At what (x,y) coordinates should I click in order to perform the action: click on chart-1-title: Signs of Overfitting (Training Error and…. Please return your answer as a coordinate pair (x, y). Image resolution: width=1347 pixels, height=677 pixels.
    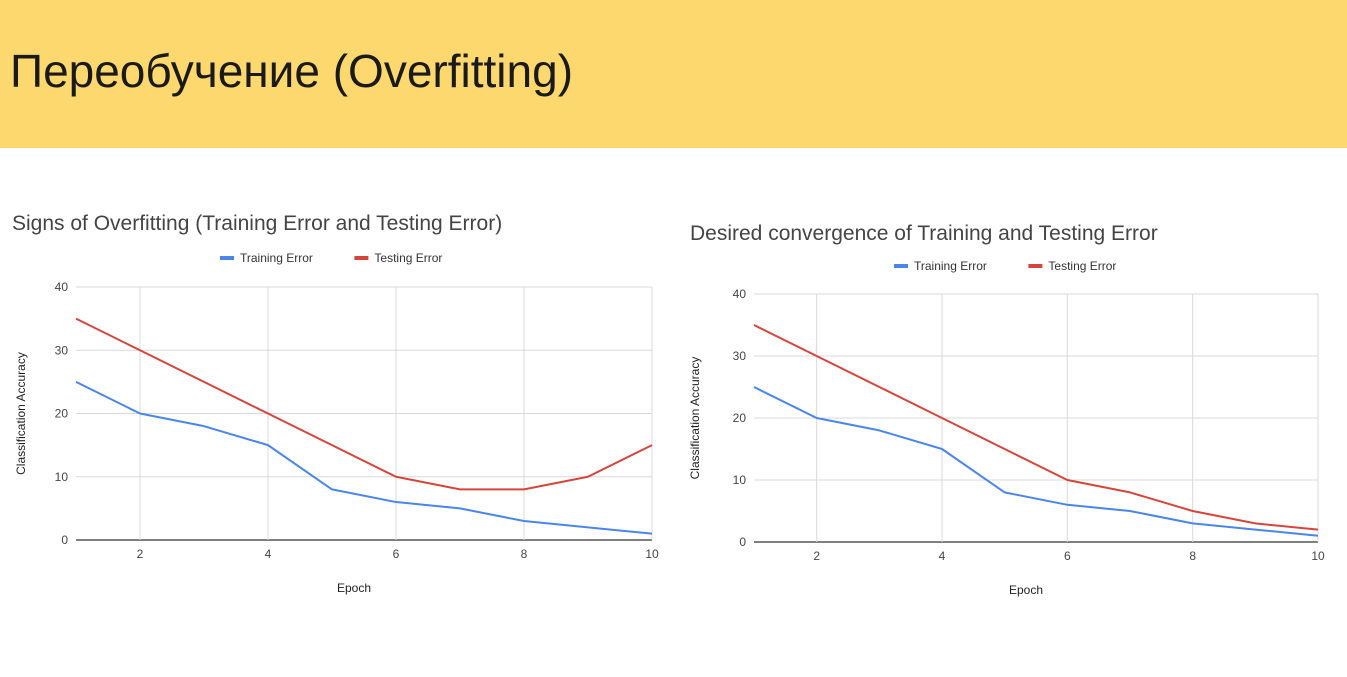
    Looking at the image, I should click on (257, 223).